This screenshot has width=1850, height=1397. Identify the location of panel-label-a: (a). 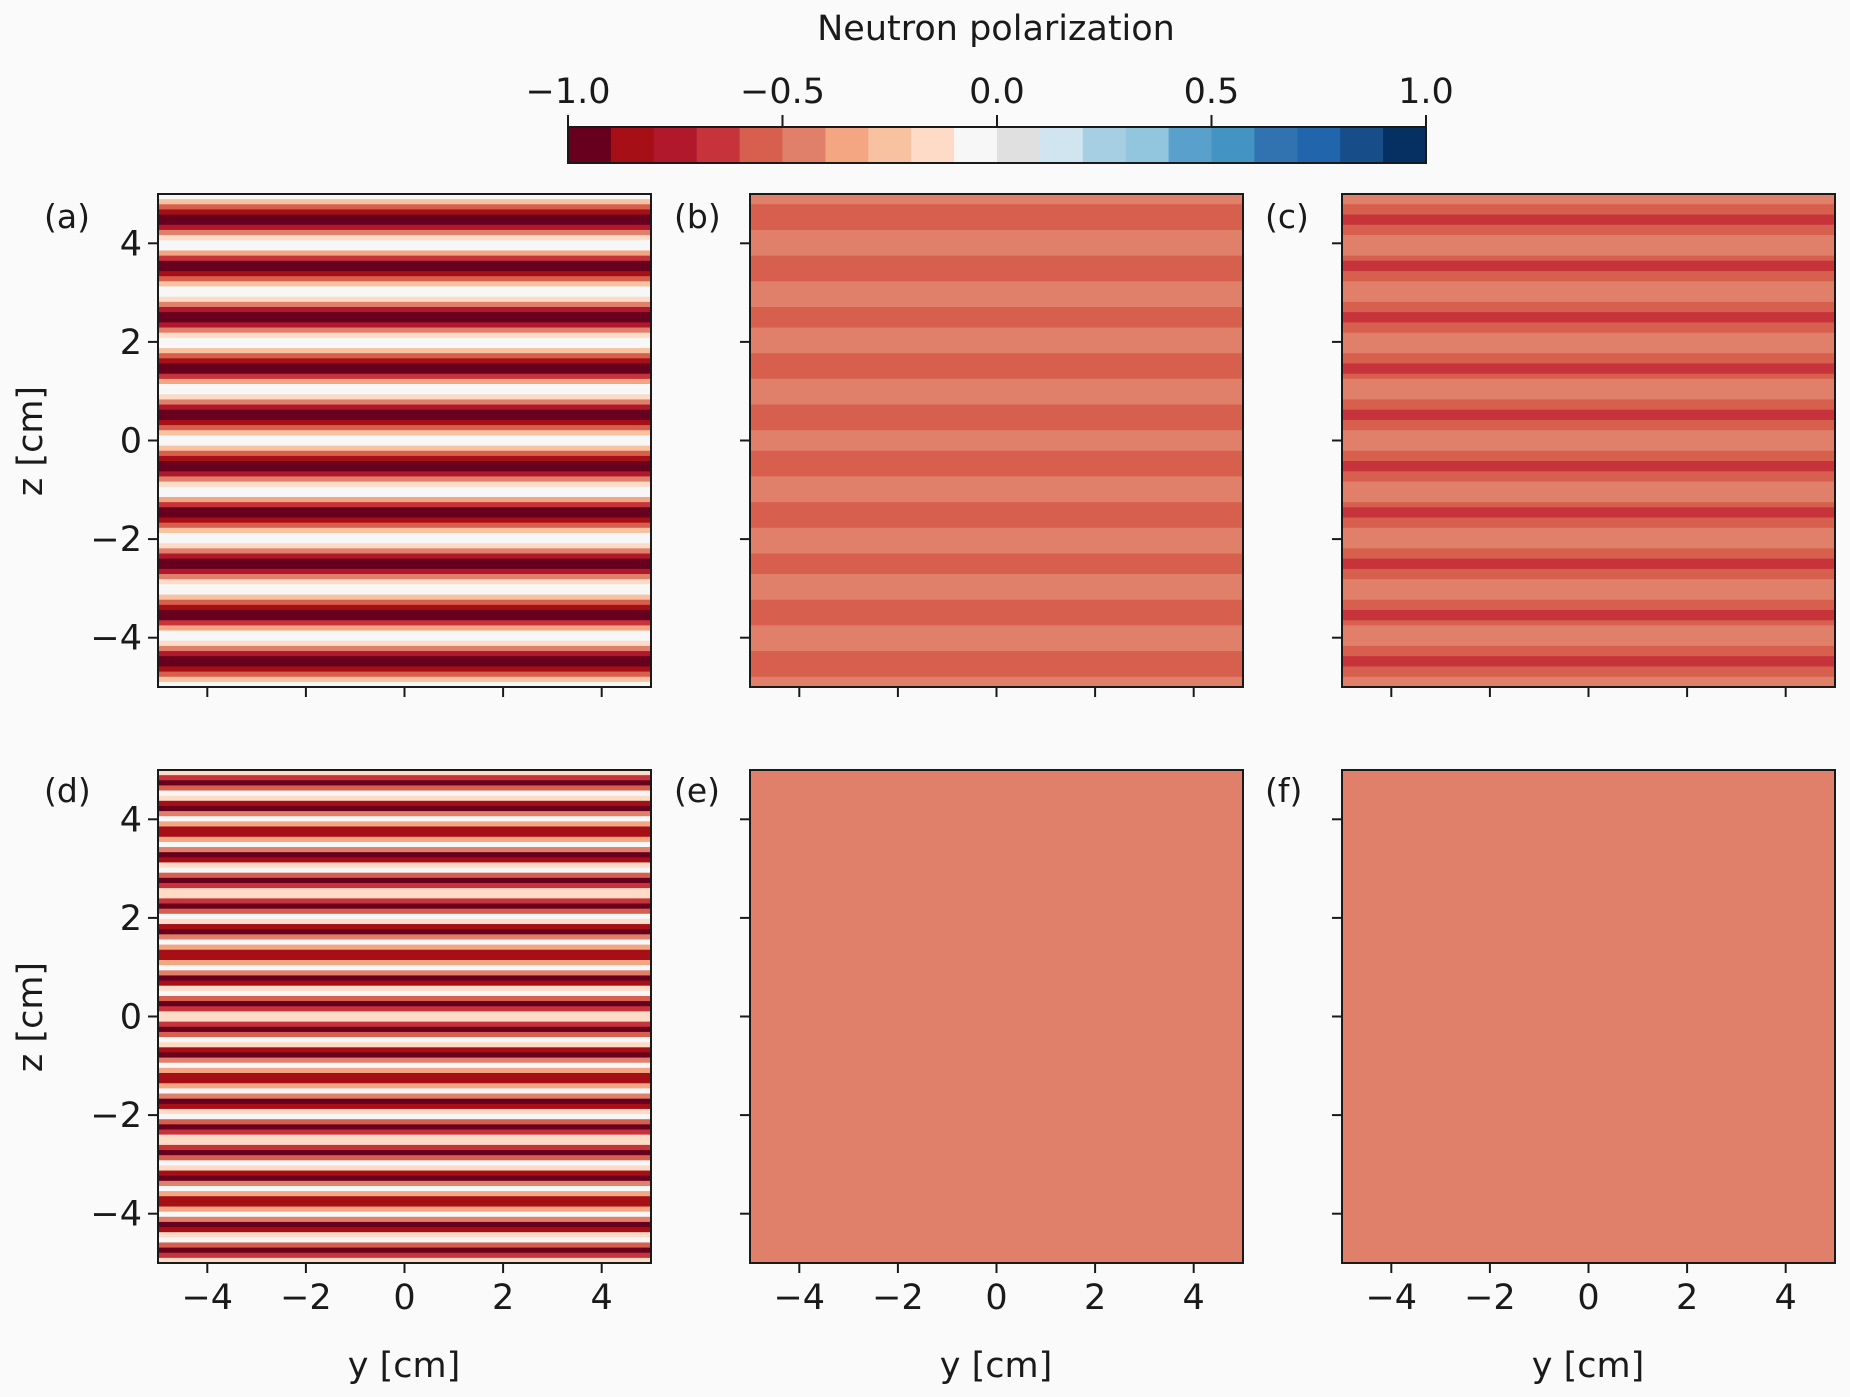
(67, 216).